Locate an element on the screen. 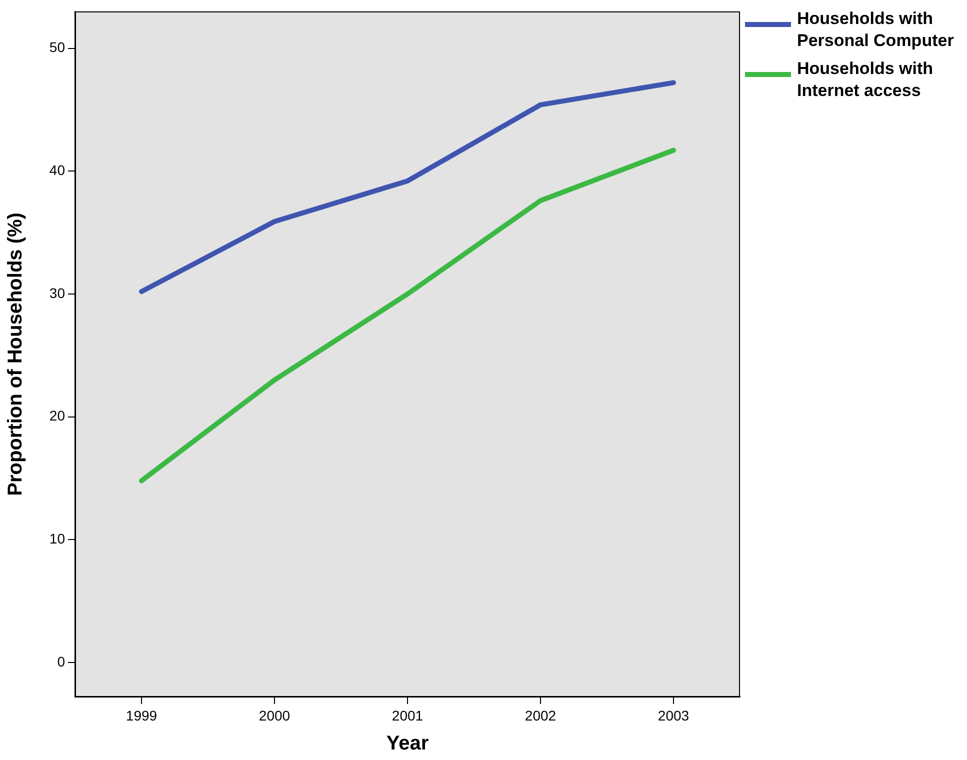 The image size is (967, 760). y-tick-label: 40 is located at coordinates (57, 170).